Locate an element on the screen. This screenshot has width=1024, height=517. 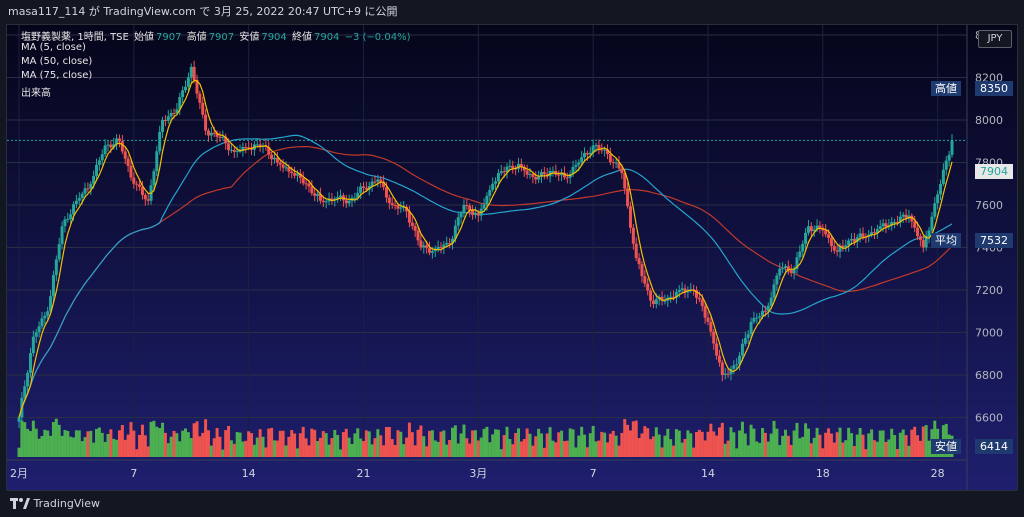
currency-button: JPY is located at coordinates (995, 39).